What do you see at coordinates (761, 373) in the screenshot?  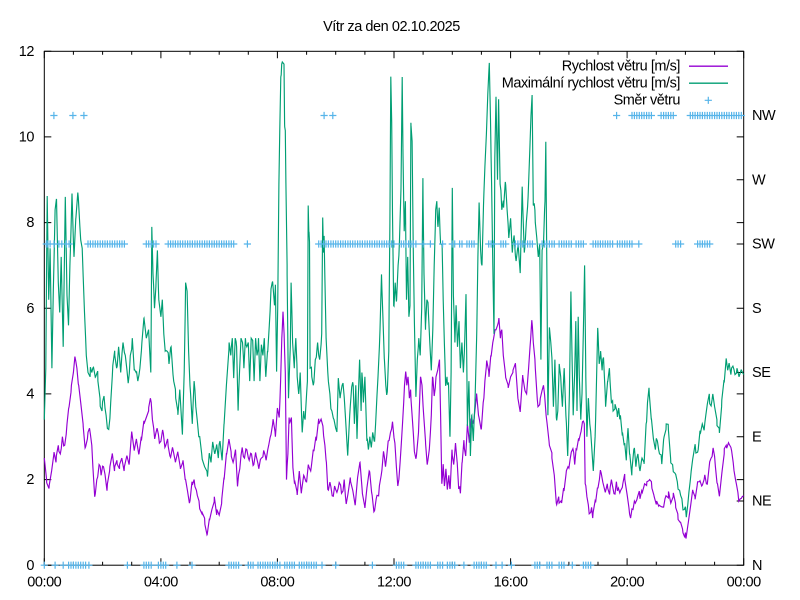 I see `svg-text: SE` at bounding box center [761, 373].